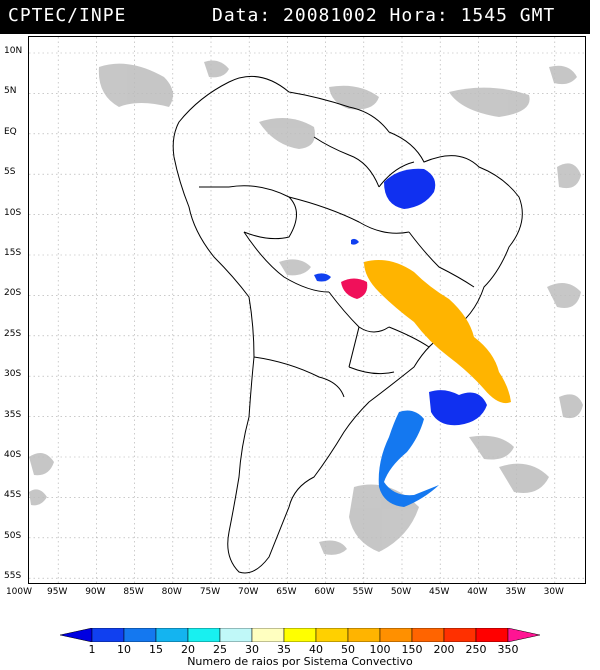 This screenshot has width=600, height=670. Describe the element at coordinates (13, 495) in the screenshot. I see `lat-label: 45S` at that location.